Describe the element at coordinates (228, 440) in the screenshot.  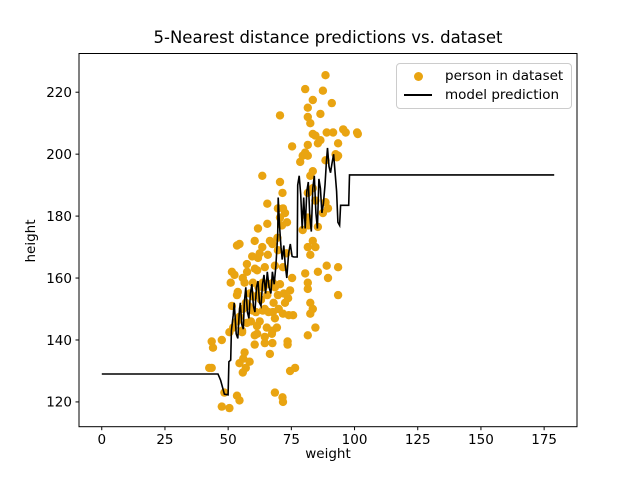
I see `x-tick-label: 50` at that location.